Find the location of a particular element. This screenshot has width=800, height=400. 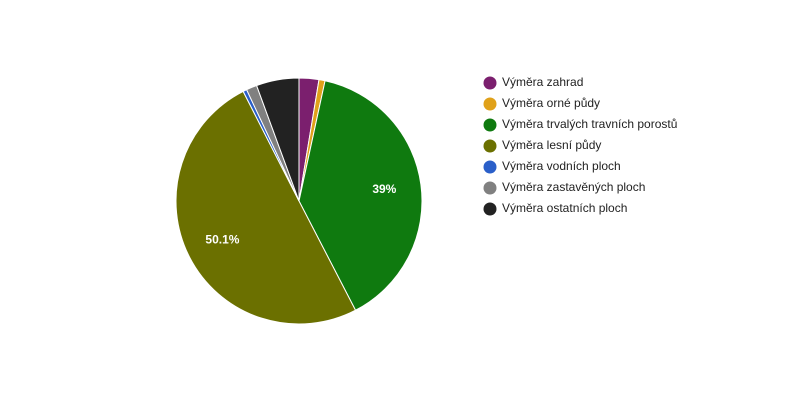

value-label: 50.1% is located at coordinates (222, 240).